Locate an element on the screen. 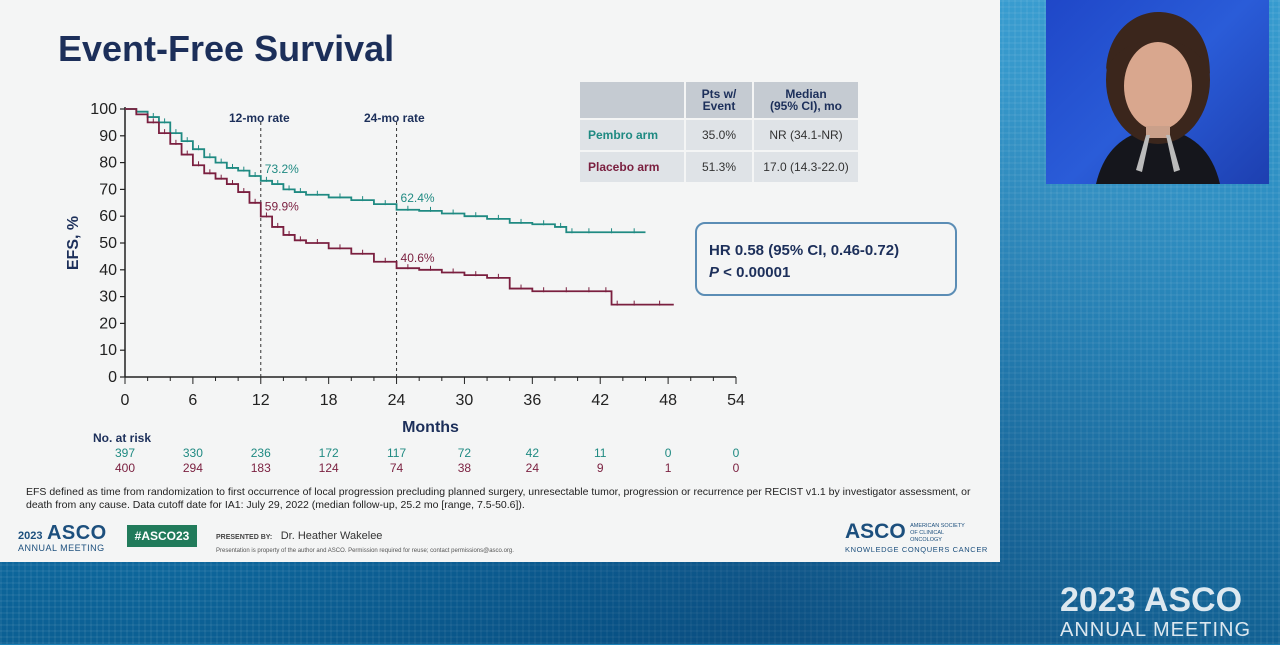 Image resolution: width=1280 pixels, height=645 pixels. at-risk-placebo: 400 is located at coordinates (125, 468).